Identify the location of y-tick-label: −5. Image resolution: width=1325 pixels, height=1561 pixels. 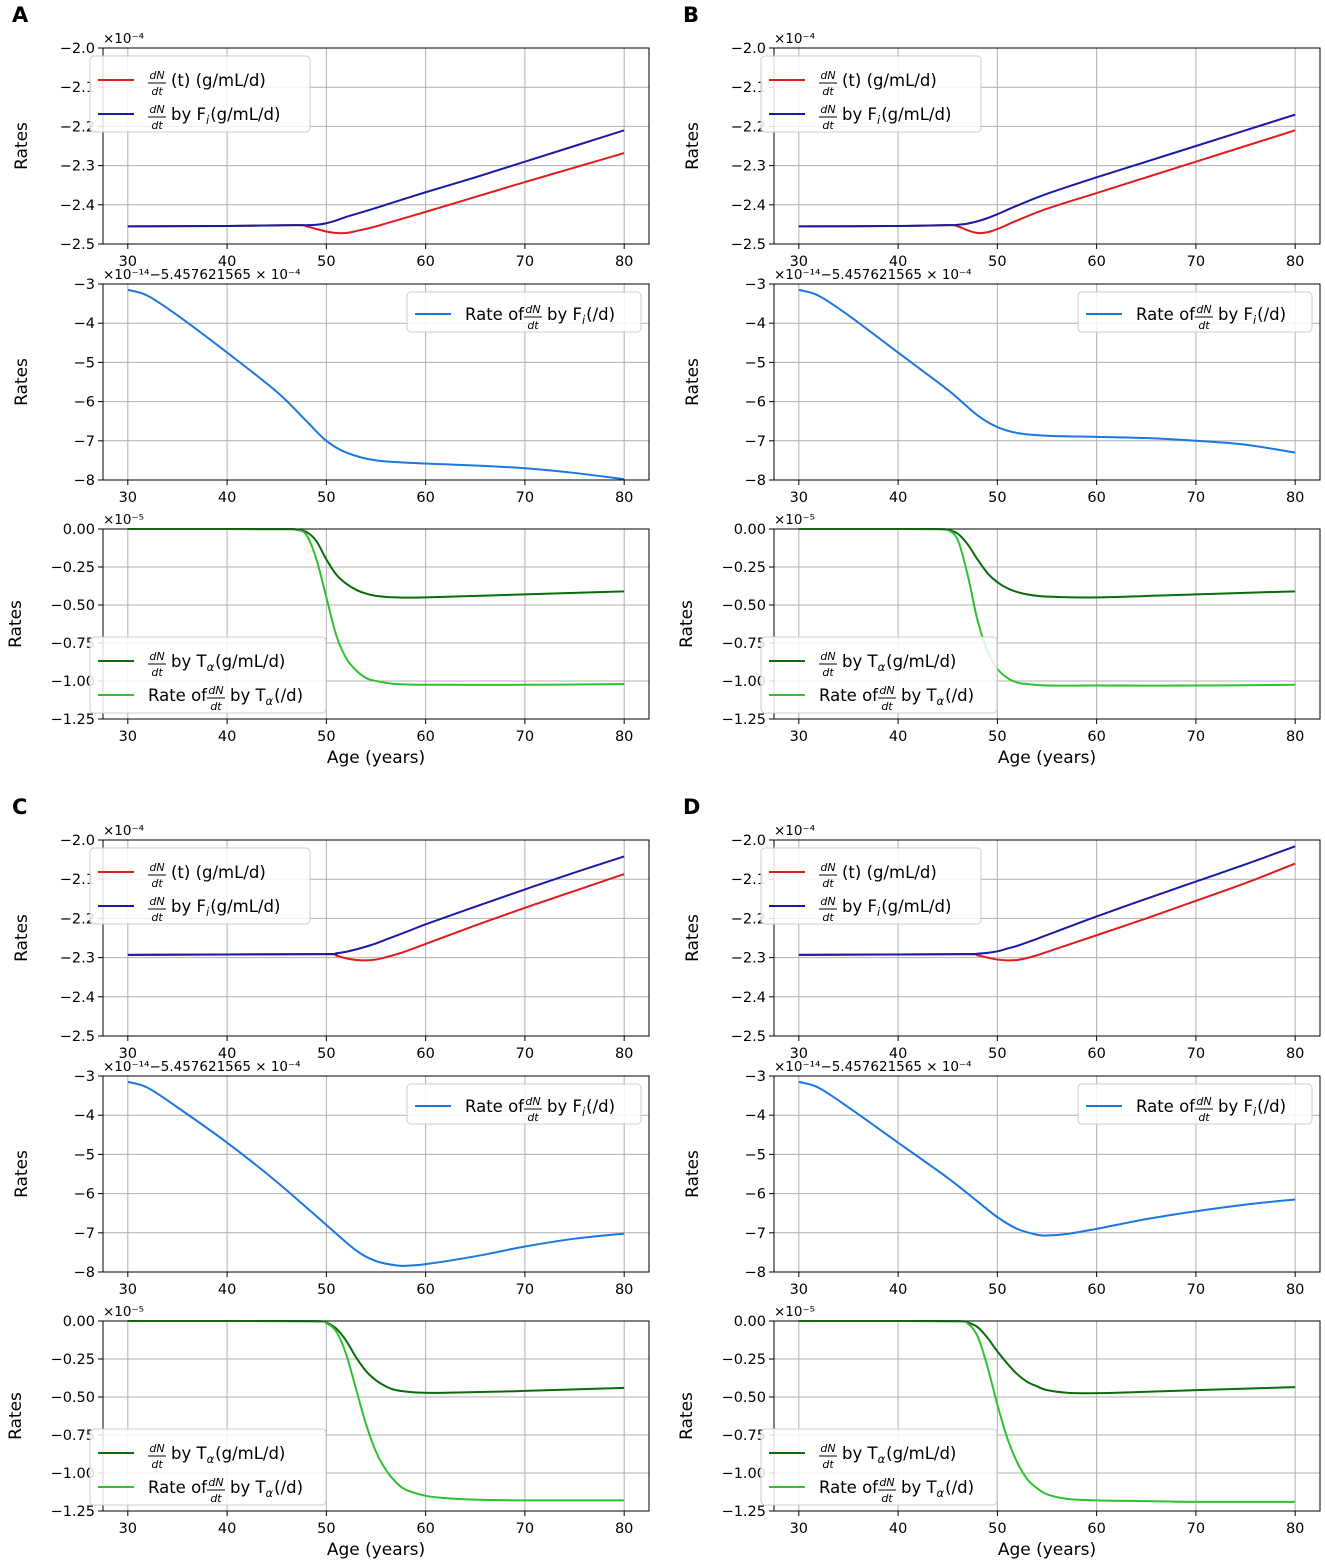
(755, 363).